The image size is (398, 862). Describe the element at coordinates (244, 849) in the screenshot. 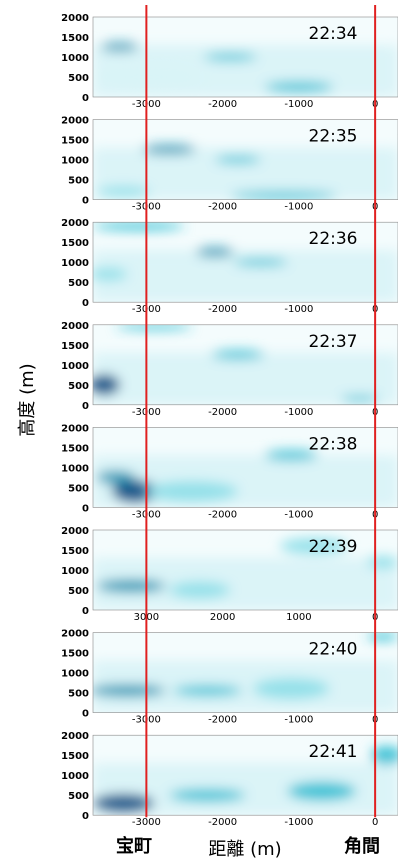

I see `x-axis-label: 距離 (m)` at that location.